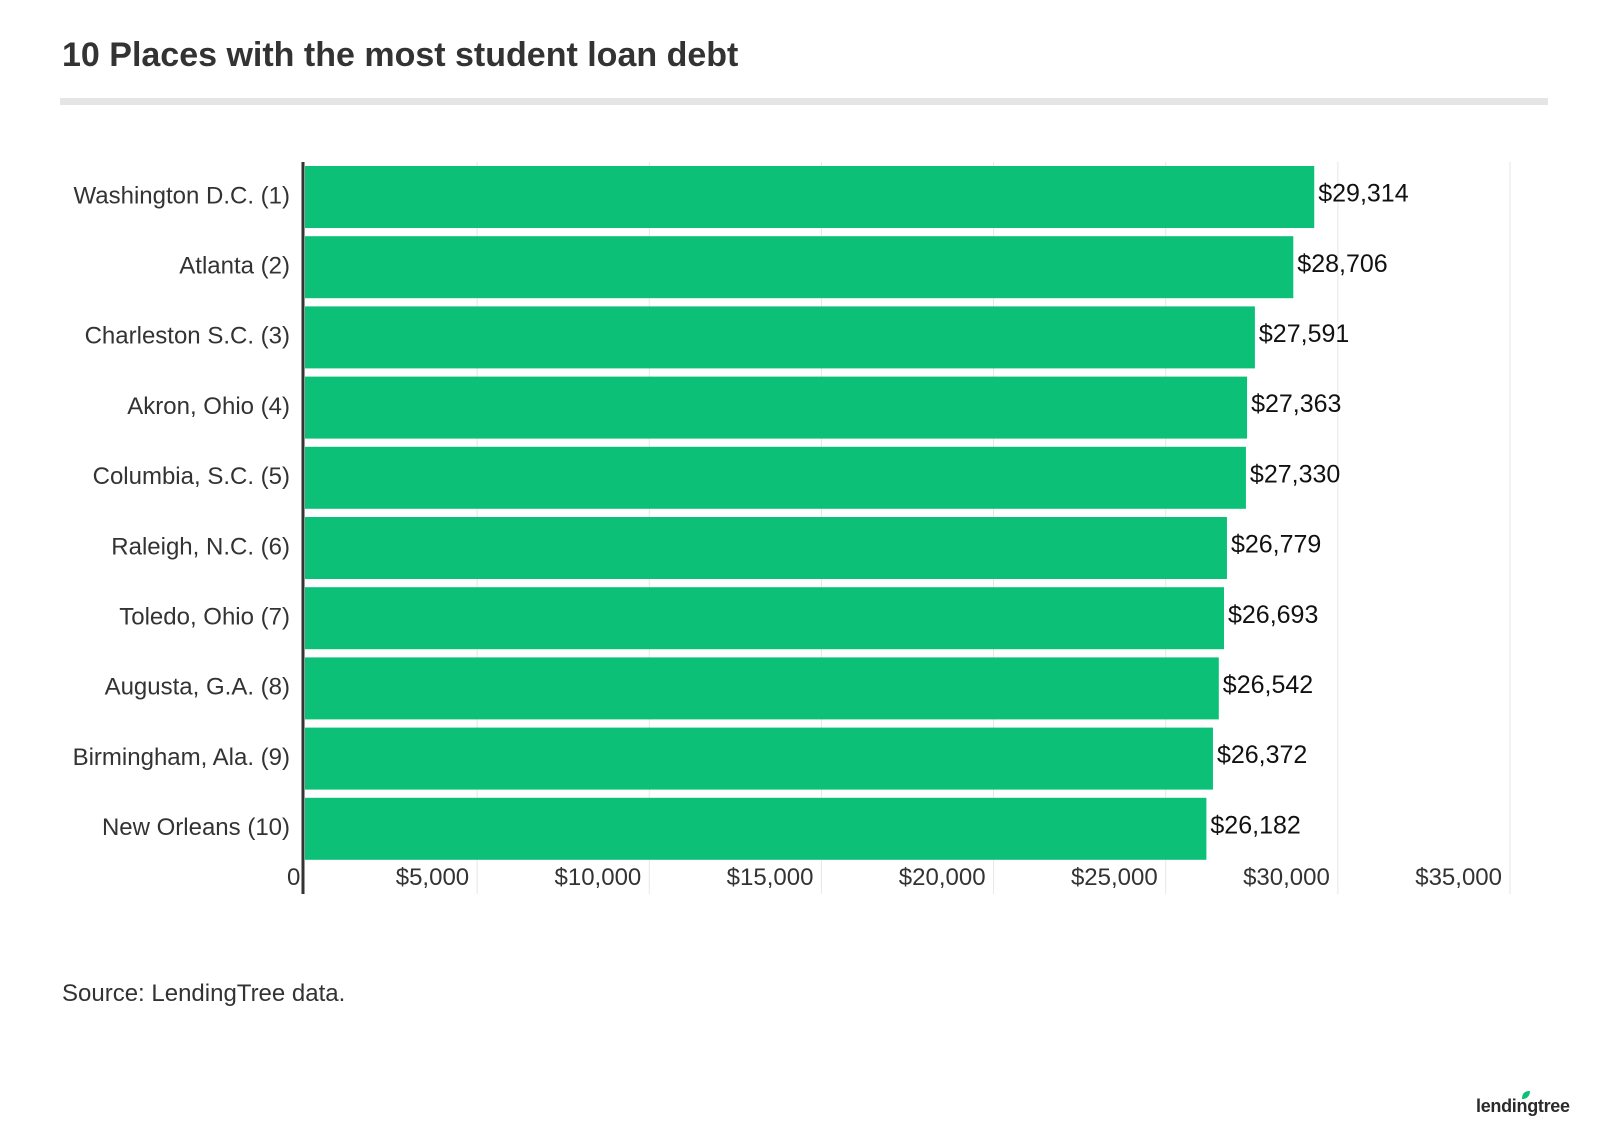 Image resolution: width=1600 pixels, height=1130 pixels. I want to click on x-tick-label: $5,000, so click(432, 877).